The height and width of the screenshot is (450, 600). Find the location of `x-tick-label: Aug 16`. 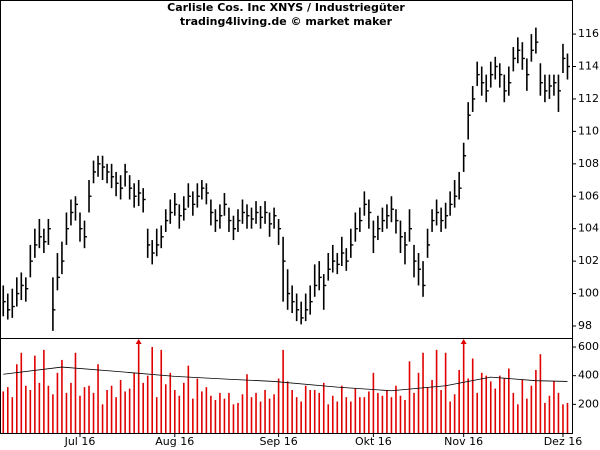

x-tick-label: Aug 16 is located at coordinates (174, 441).